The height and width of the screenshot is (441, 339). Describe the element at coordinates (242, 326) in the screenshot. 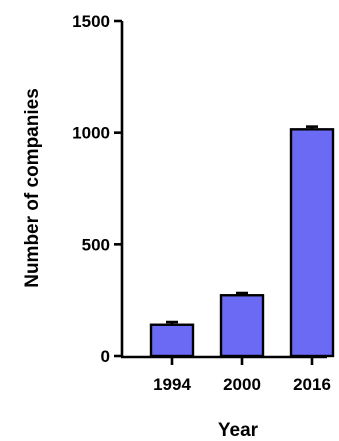

I see `bar-2000` at that location.